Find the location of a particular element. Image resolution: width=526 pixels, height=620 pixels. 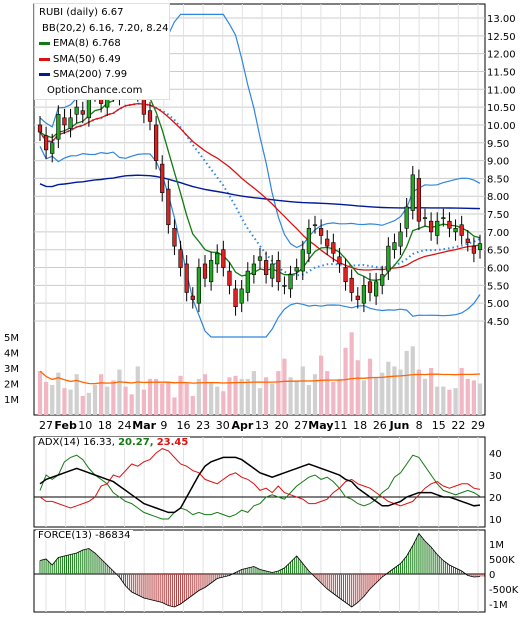

x-tick-label: 26 is located at coordinates (380, 425).